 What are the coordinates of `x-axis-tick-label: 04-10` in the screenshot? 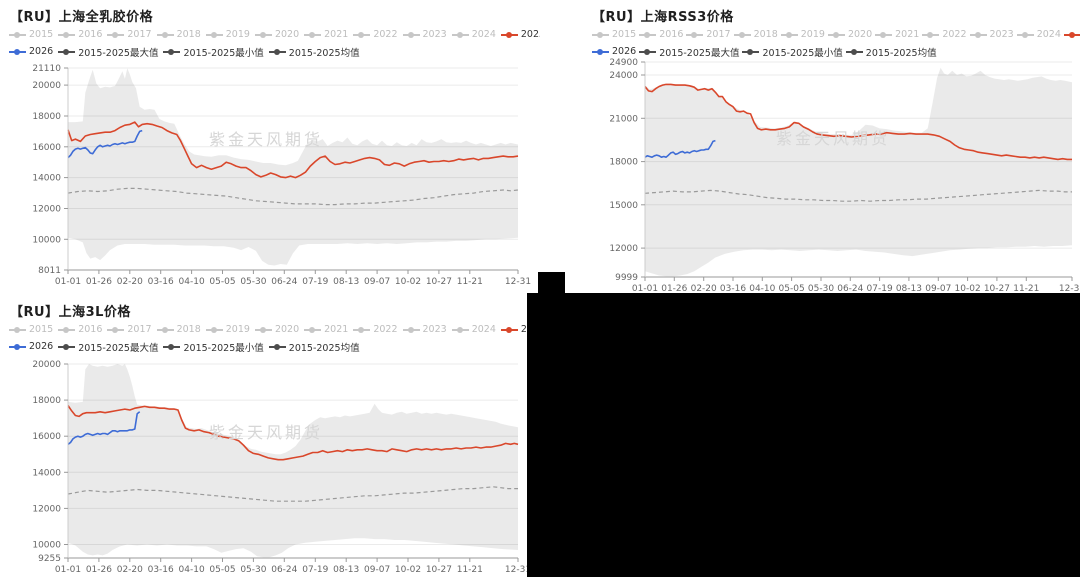 It's located at (192, 282).